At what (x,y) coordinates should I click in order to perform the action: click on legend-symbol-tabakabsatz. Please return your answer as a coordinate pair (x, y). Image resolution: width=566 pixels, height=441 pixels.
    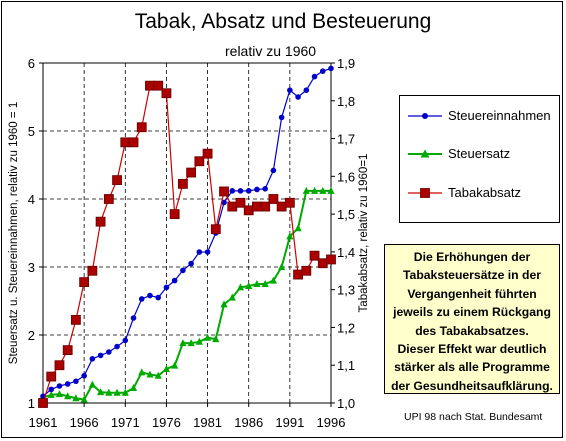
    Looking at the image, I should click on (425, 193).